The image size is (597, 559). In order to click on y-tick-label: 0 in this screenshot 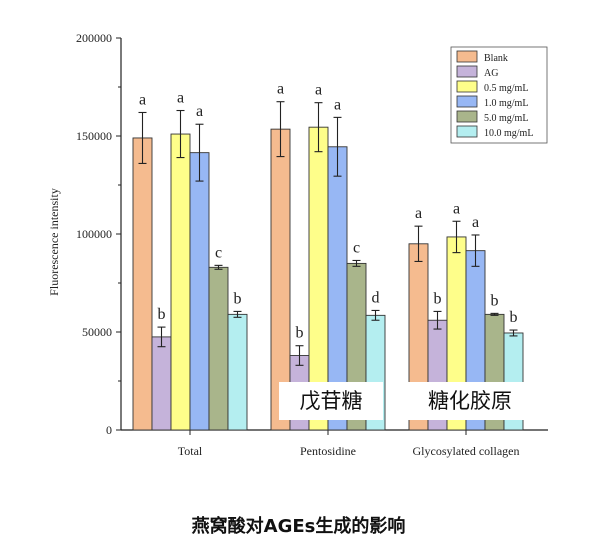, I will do `click(109, 430)`.